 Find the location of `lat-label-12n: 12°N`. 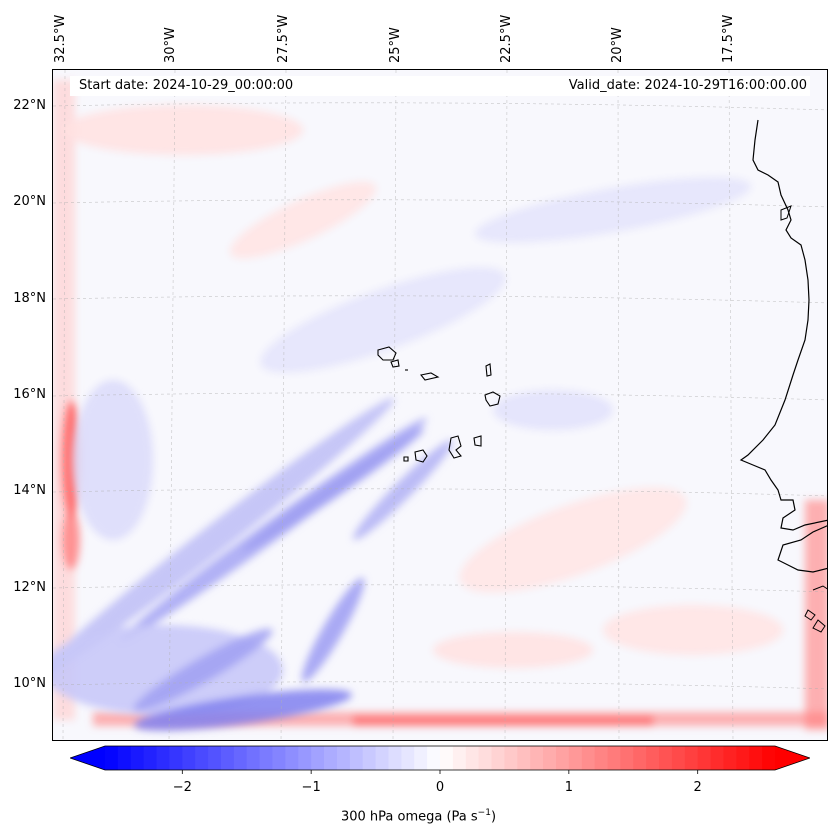

lat-label-12n: 12°N is located at coordinates (29, 587).